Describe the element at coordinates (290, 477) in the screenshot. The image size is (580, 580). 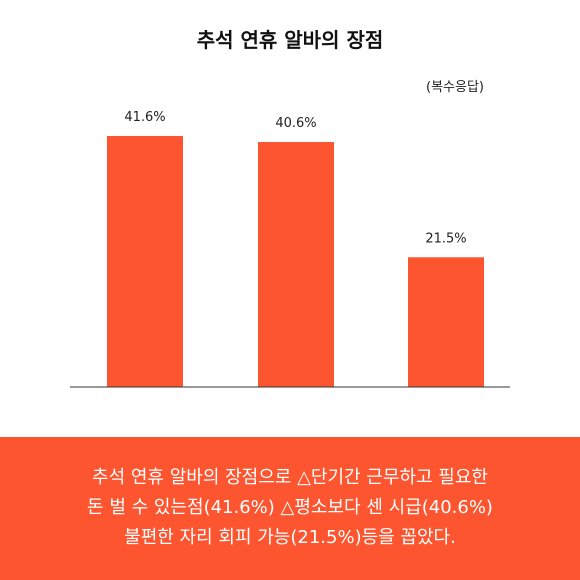
I see `caption-line-1: 추석 연휴 알바의 장점으로 △단기간 근무하고 필요한` at that location.